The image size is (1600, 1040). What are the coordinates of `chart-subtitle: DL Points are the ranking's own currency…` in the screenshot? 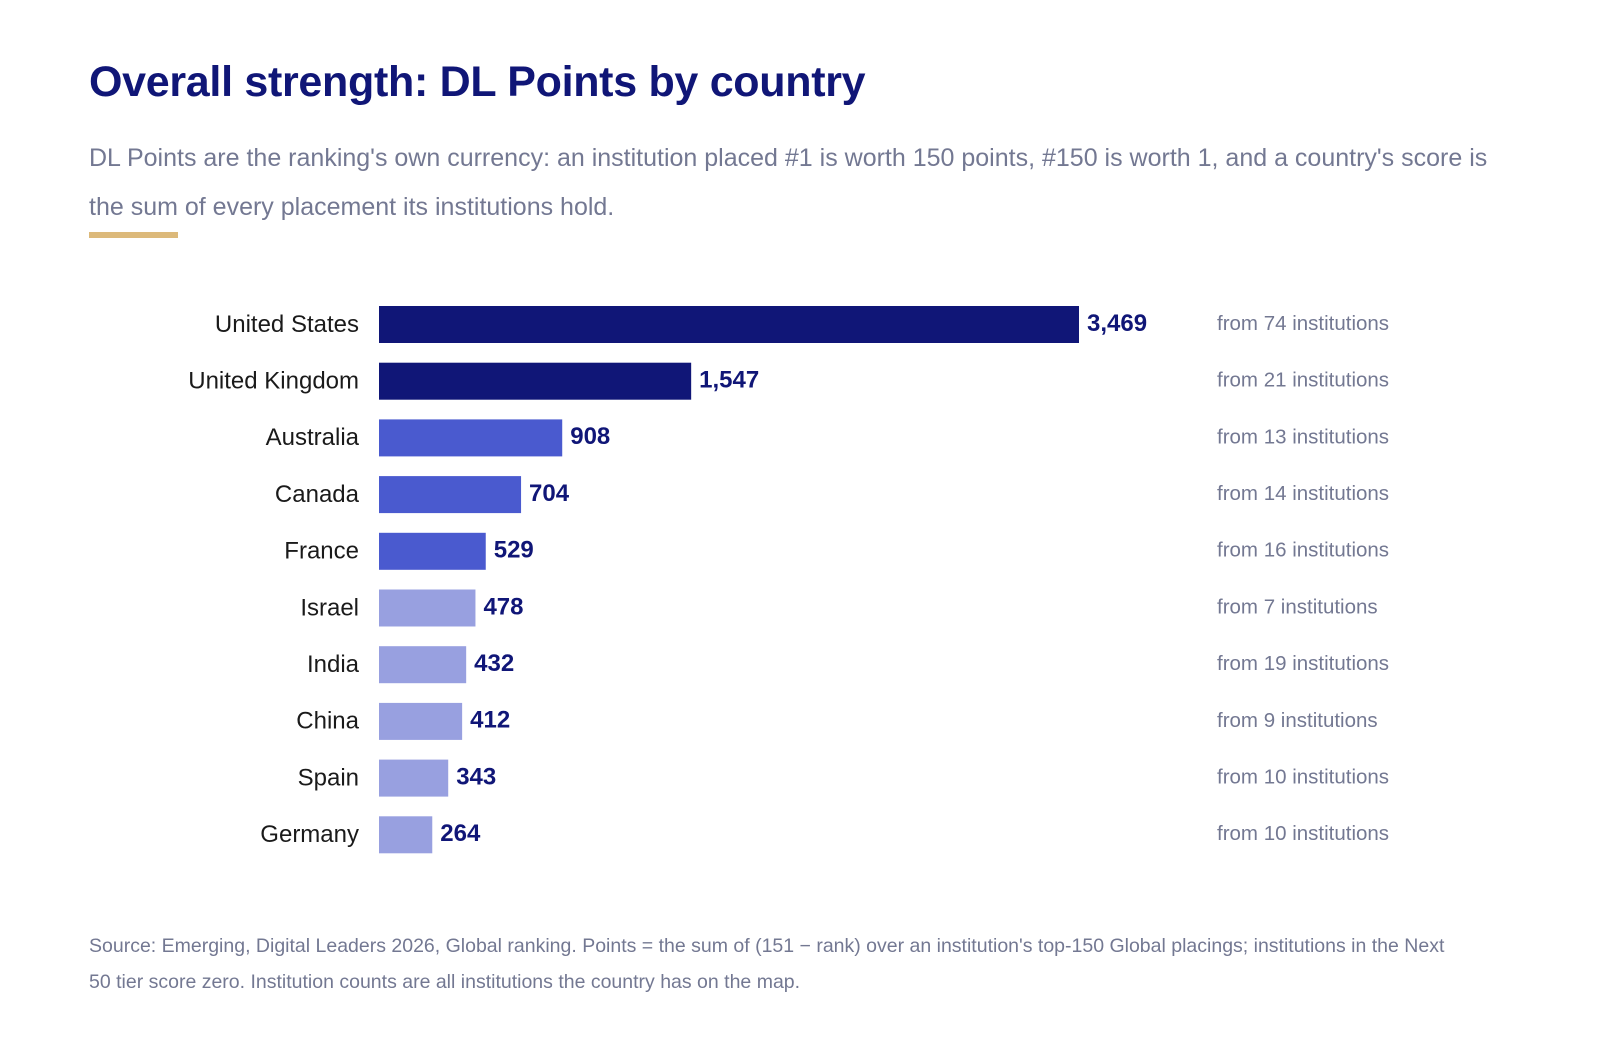 It's located at (788, 182).